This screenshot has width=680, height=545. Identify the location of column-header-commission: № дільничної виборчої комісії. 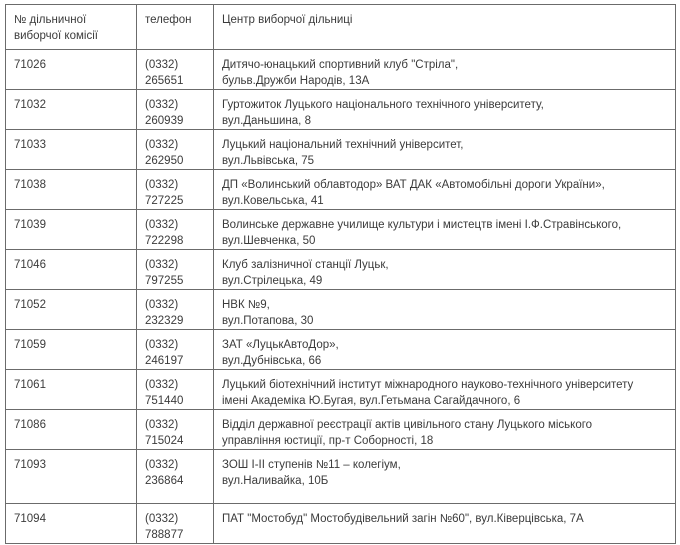
(71, 27).